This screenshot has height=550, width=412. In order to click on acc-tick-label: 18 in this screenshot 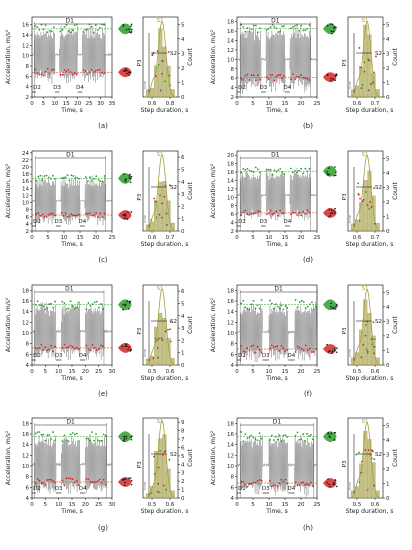, I will do `click(25, 291)`.